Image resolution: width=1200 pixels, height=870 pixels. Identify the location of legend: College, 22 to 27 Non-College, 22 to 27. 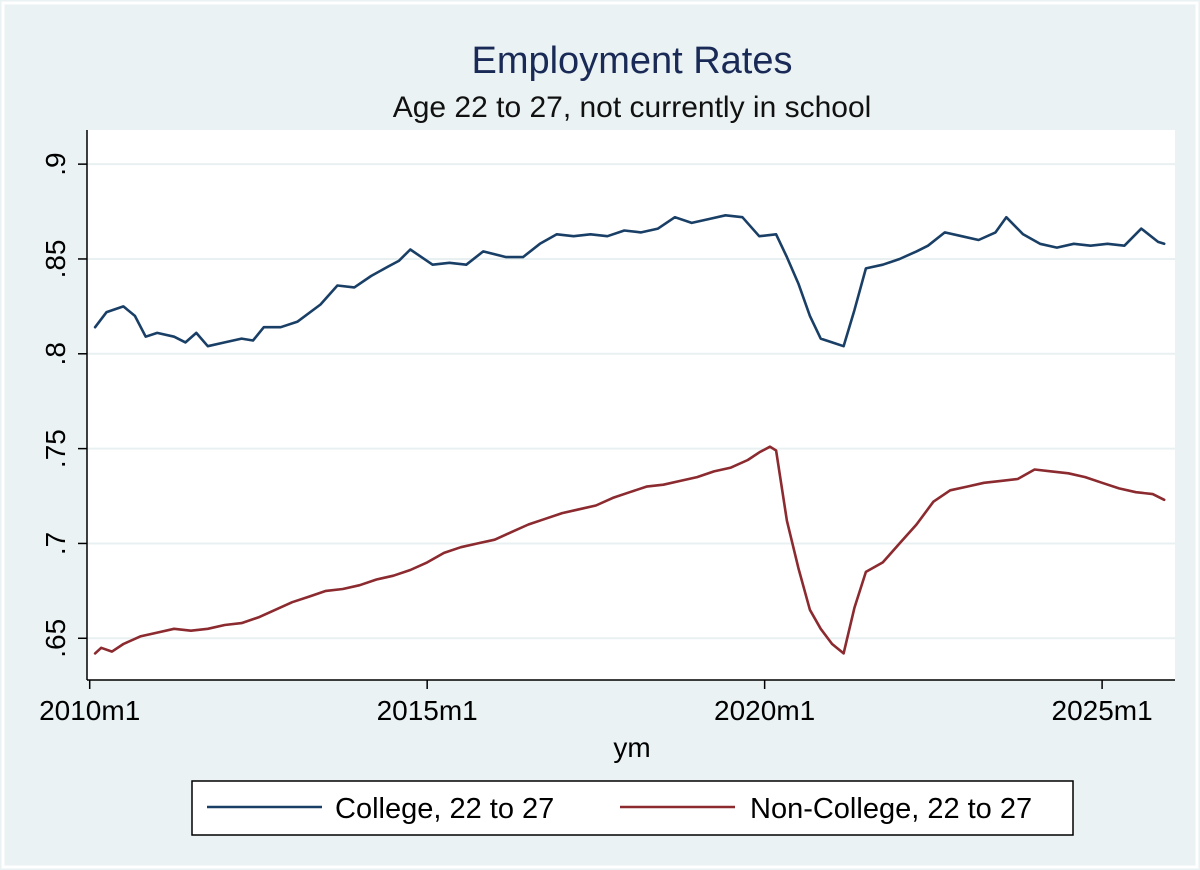
(632, 808).